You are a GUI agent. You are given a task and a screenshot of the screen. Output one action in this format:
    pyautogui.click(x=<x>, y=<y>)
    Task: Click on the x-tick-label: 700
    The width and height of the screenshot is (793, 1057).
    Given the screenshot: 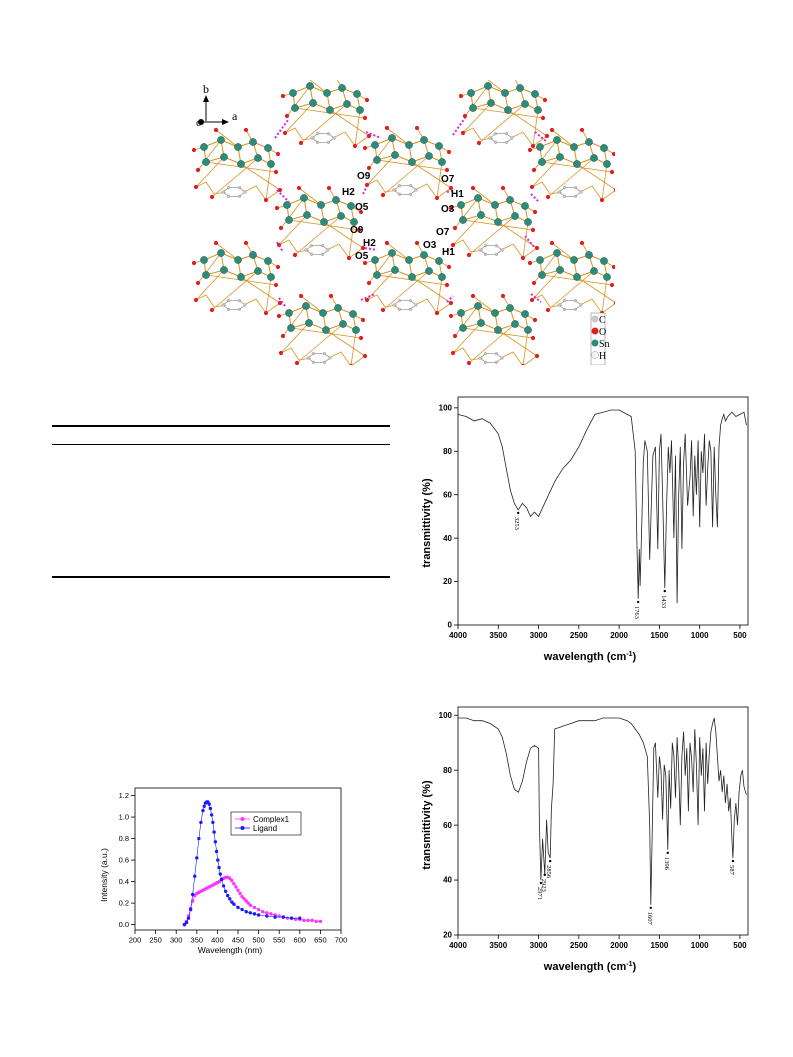 What is the action you would take?
    pyautogui.click(x=341, y=940)
    